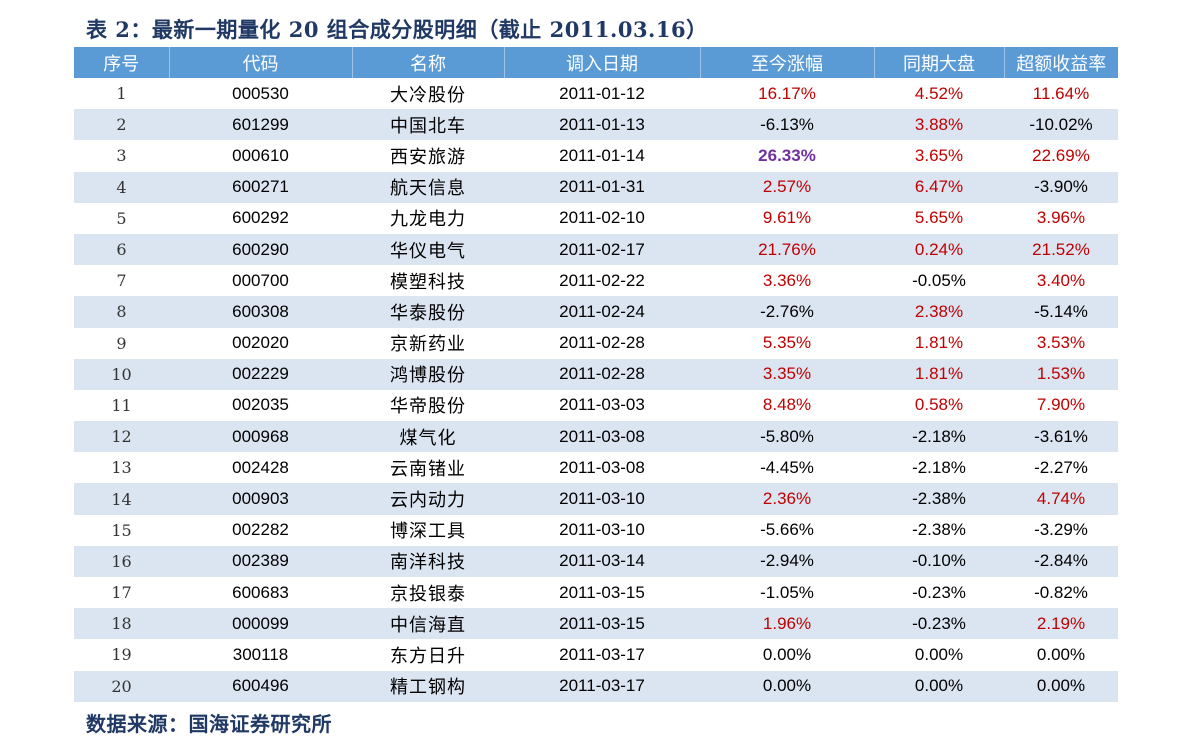 This screenshot has height=753, width=1191. I want to click on cell-excess: 22.69%, so click(1061, 155).